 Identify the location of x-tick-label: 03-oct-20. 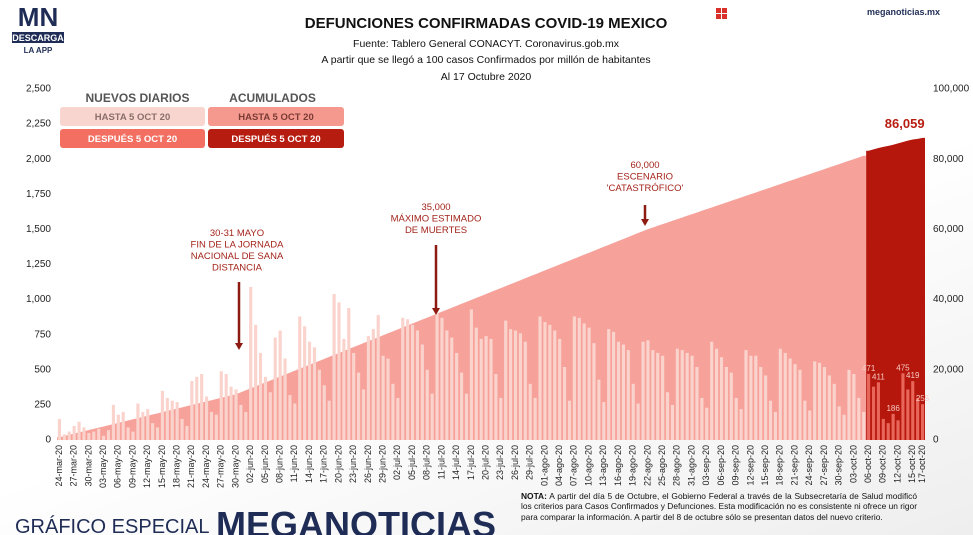
(853, 464).